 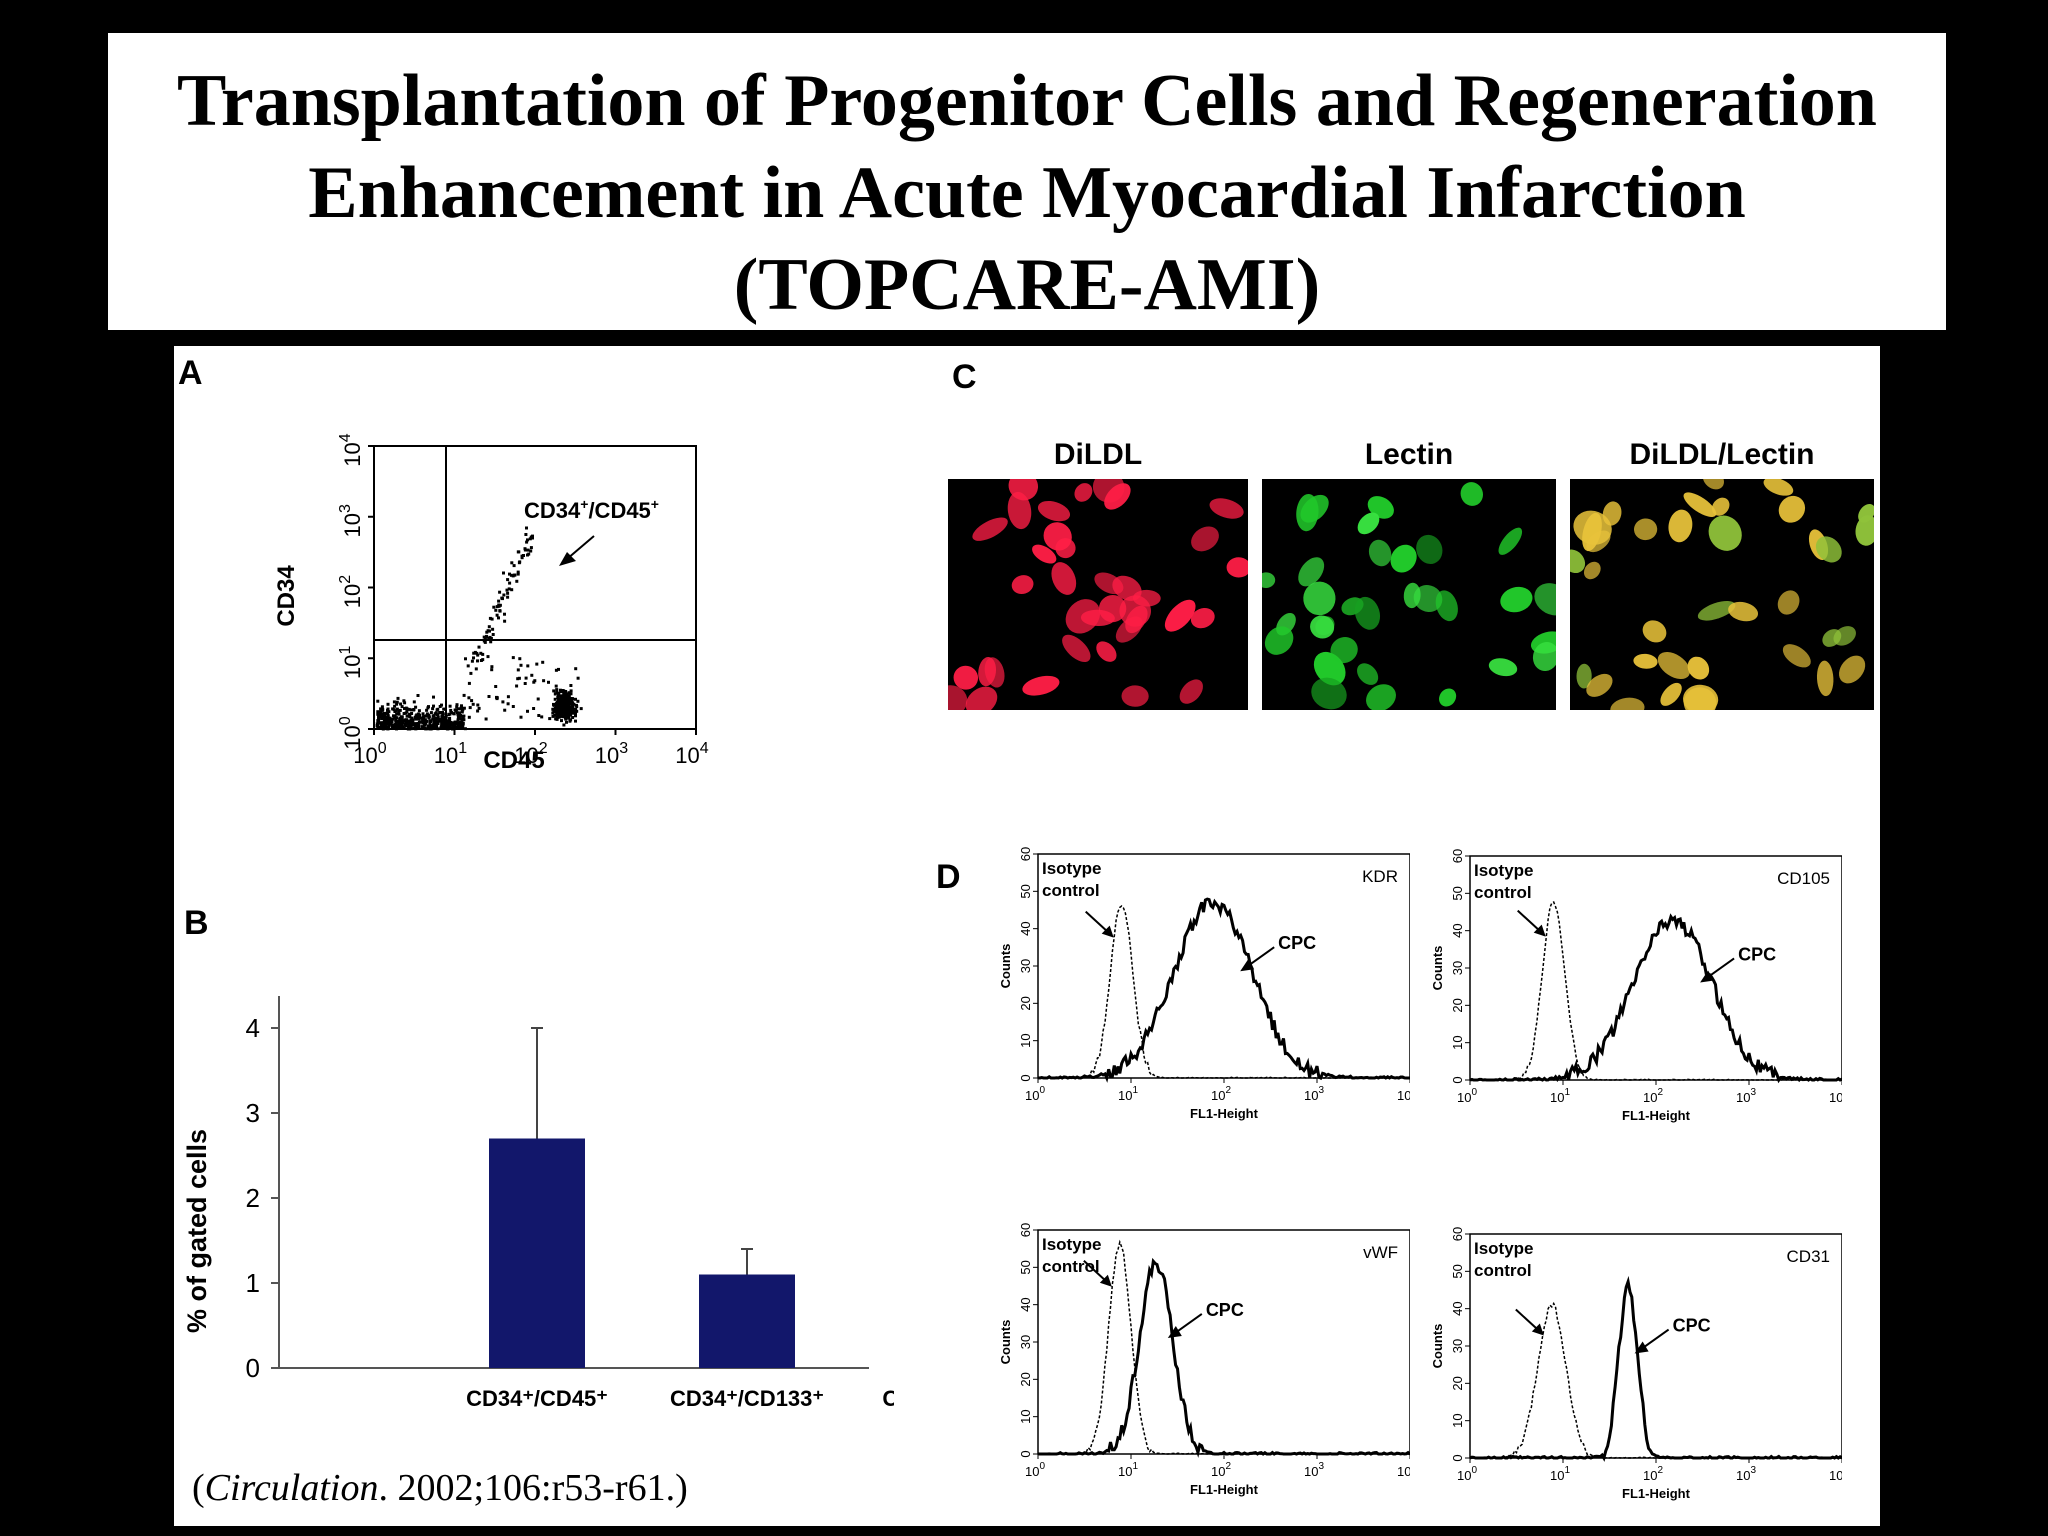 I want to click on y-tick-label: 4, so click(x=253, y=1028).